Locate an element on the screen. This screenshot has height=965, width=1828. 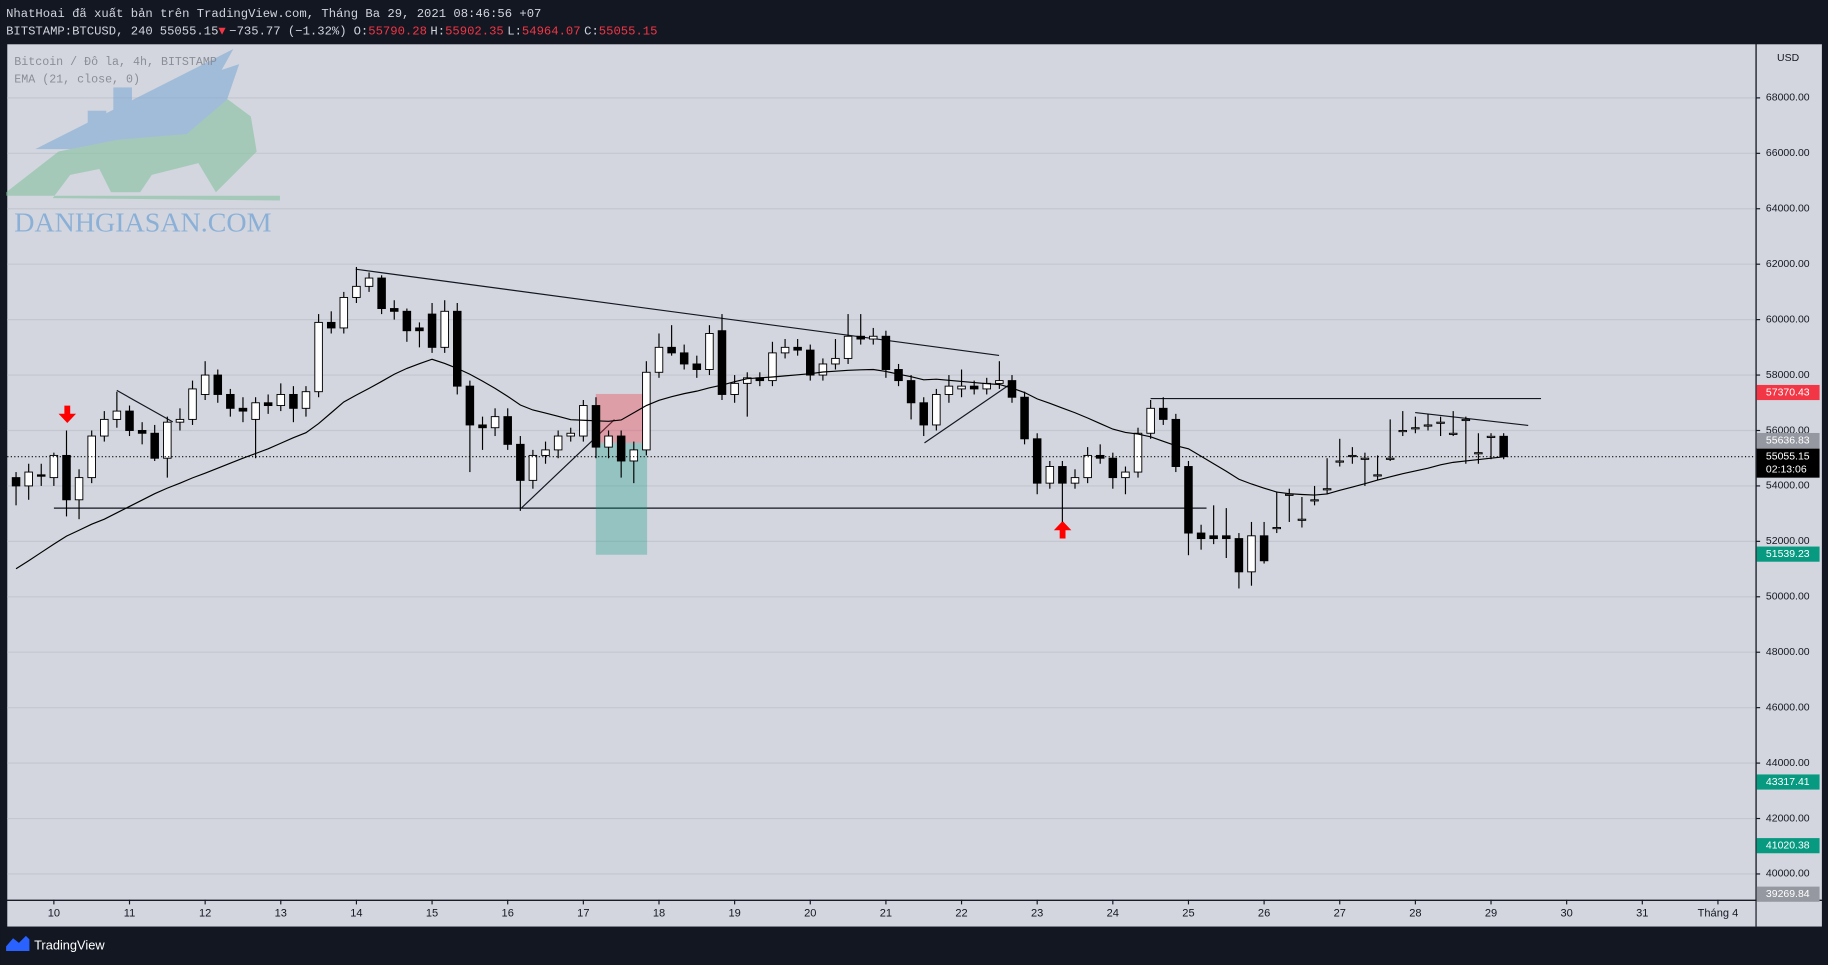
price-label: 43317.41 is located at coordinates (1788, 782).